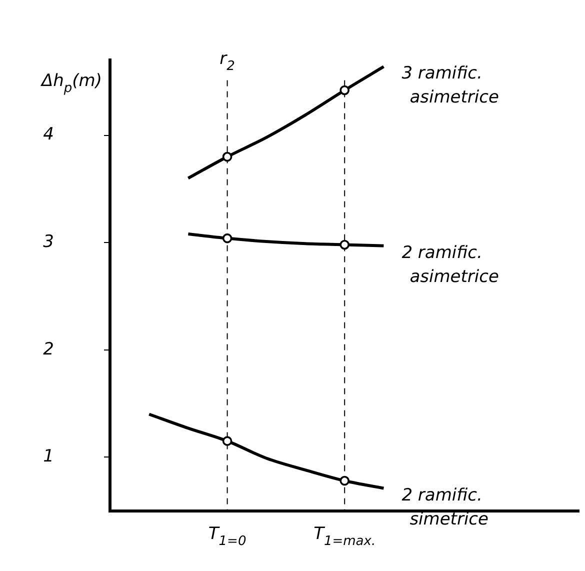  I want to click on y-tick-label: 2, so click(48, 349).